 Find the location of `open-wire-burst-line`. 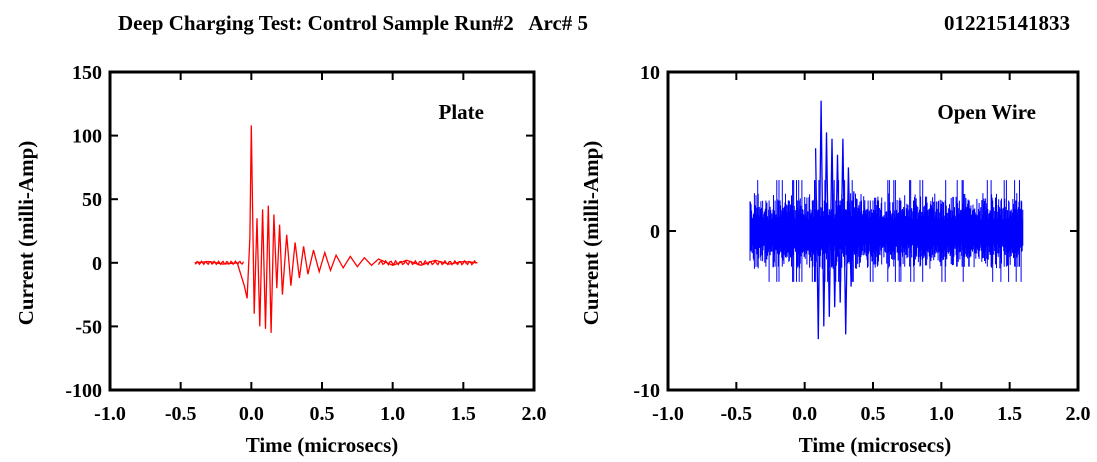

open-wire-burst-line is located at coordinates (834, 220).